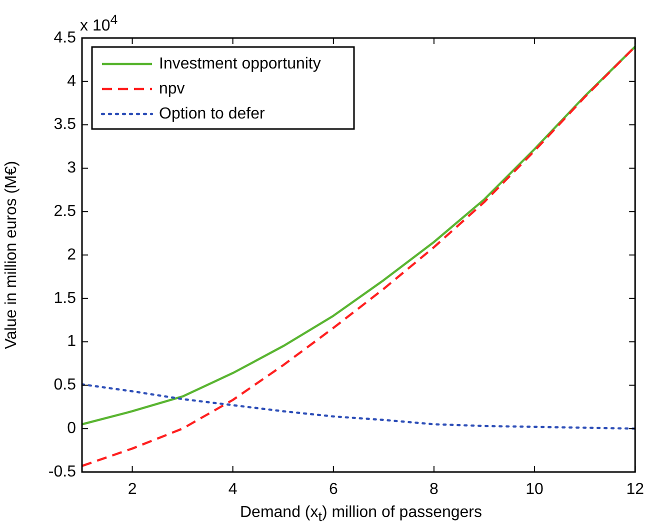  I want to click on y-tick-label: -0.5, so click(62, 471).